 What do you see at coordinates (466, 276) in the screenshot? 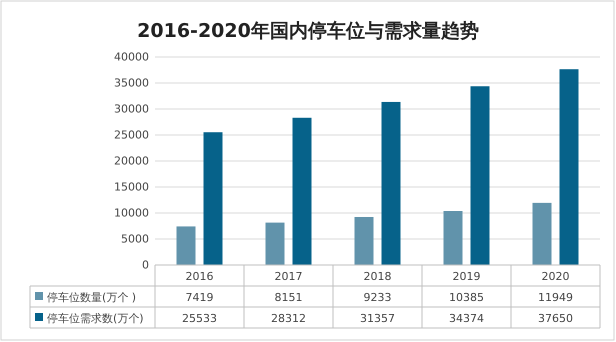
I see `x-tick-label: 2019` at bounding box center [466, 276].